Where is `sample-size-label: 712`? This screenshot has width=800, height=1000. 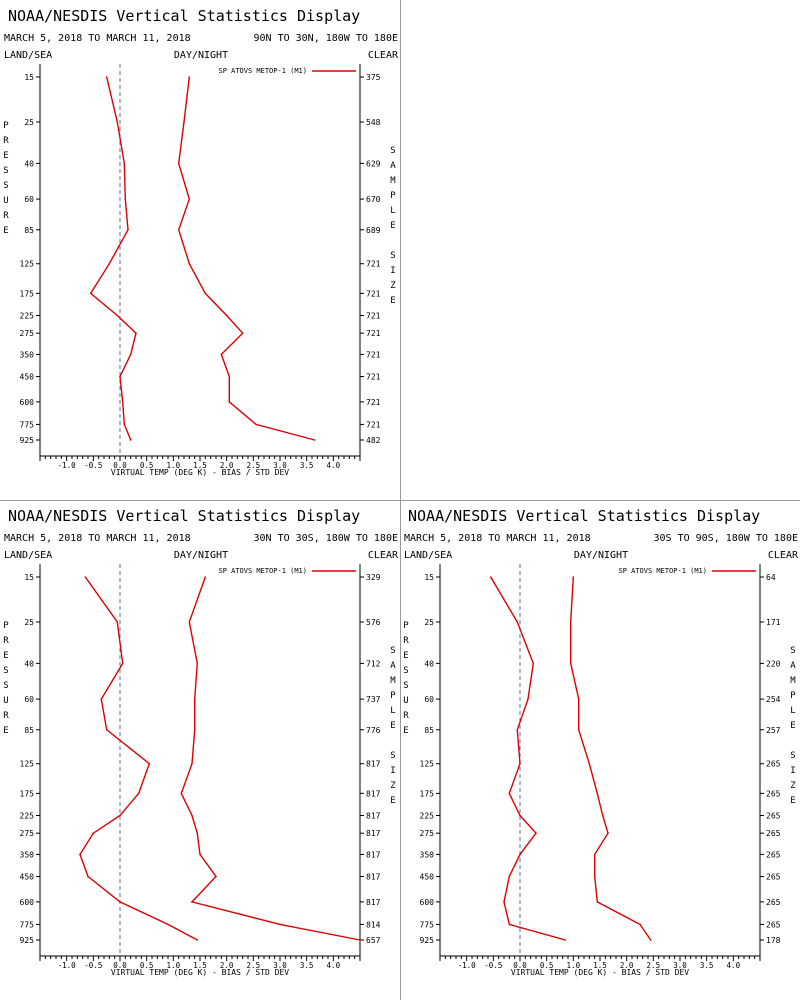
sample-size-label: 712 is located at coordinates (373, 663).